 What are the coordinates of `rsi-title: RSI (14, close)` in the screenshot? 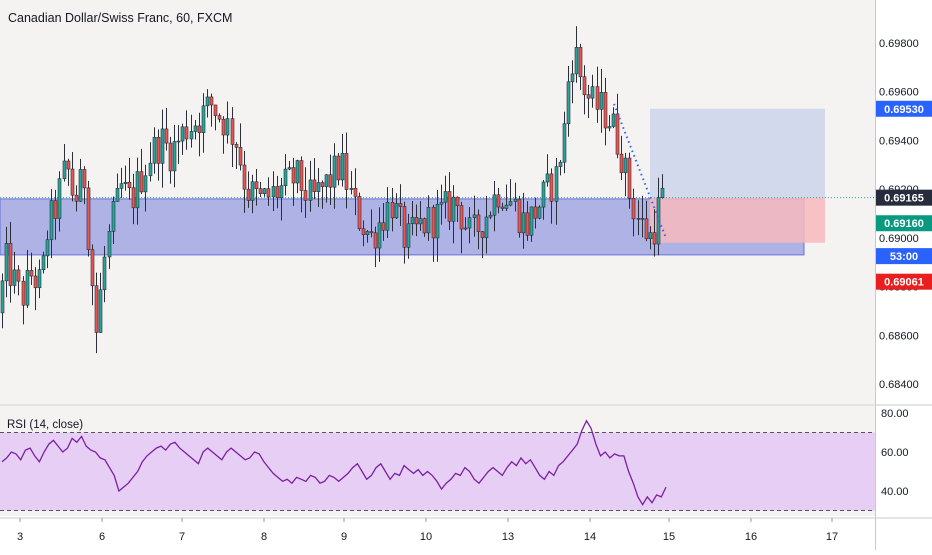 It's located at (45, 425).